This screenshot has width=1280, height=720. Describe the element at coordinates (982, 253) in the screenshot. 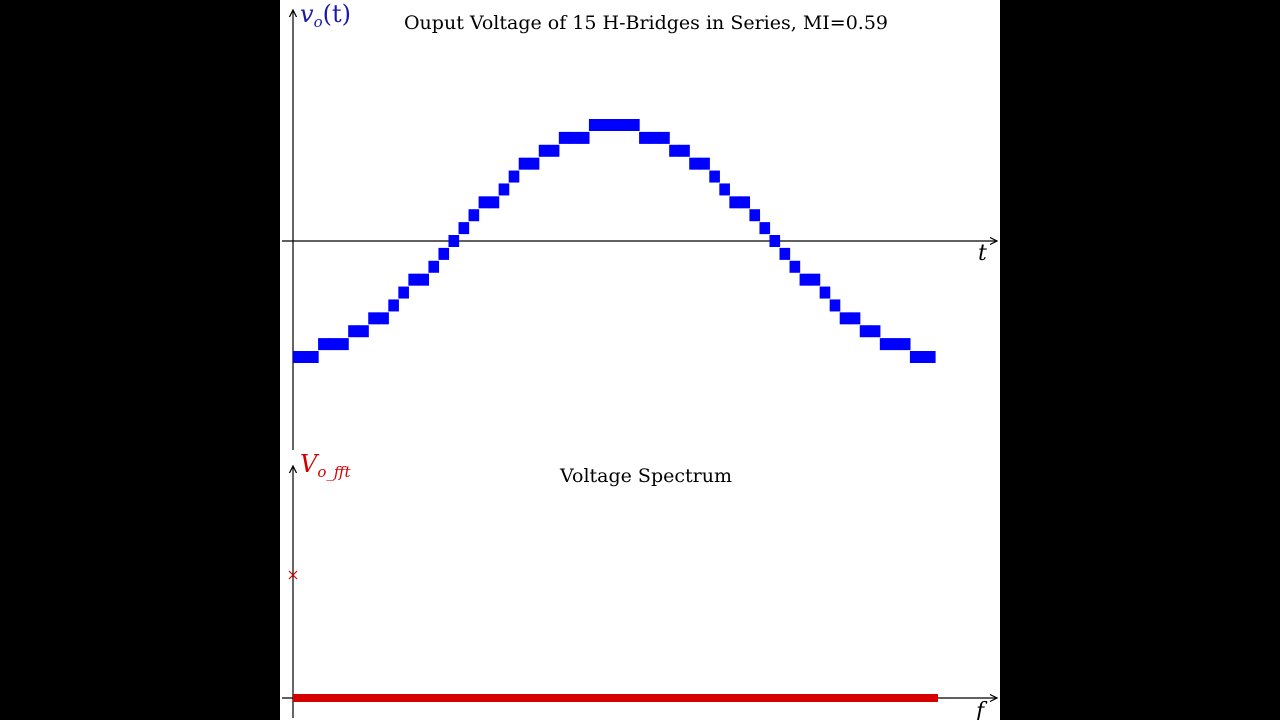

I see `top-x-axis-label: t` at that location.